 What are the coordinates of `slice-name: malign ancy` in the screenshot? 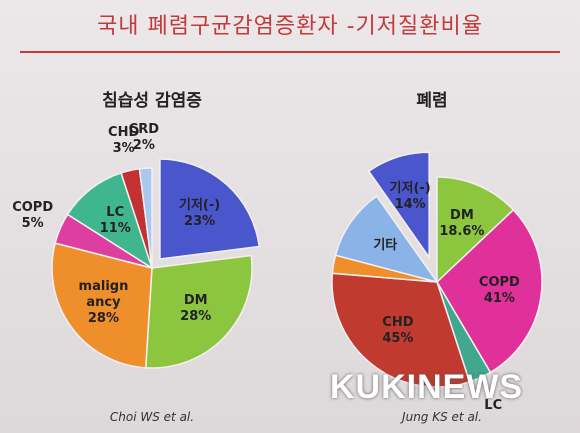 It's located at (103, 295).